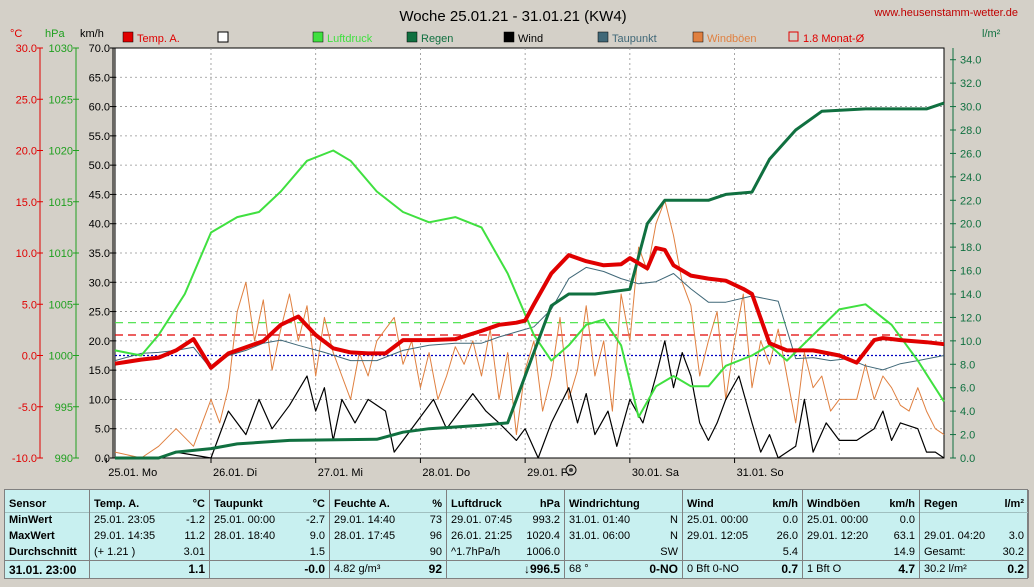 Image resolution: width=1034 pixels, height=587 pixels. What do you see at coordinates (1014, 504) in the screenshot?
I see `stats-column-unit: l/m²` at bounding box center [1014, 504].